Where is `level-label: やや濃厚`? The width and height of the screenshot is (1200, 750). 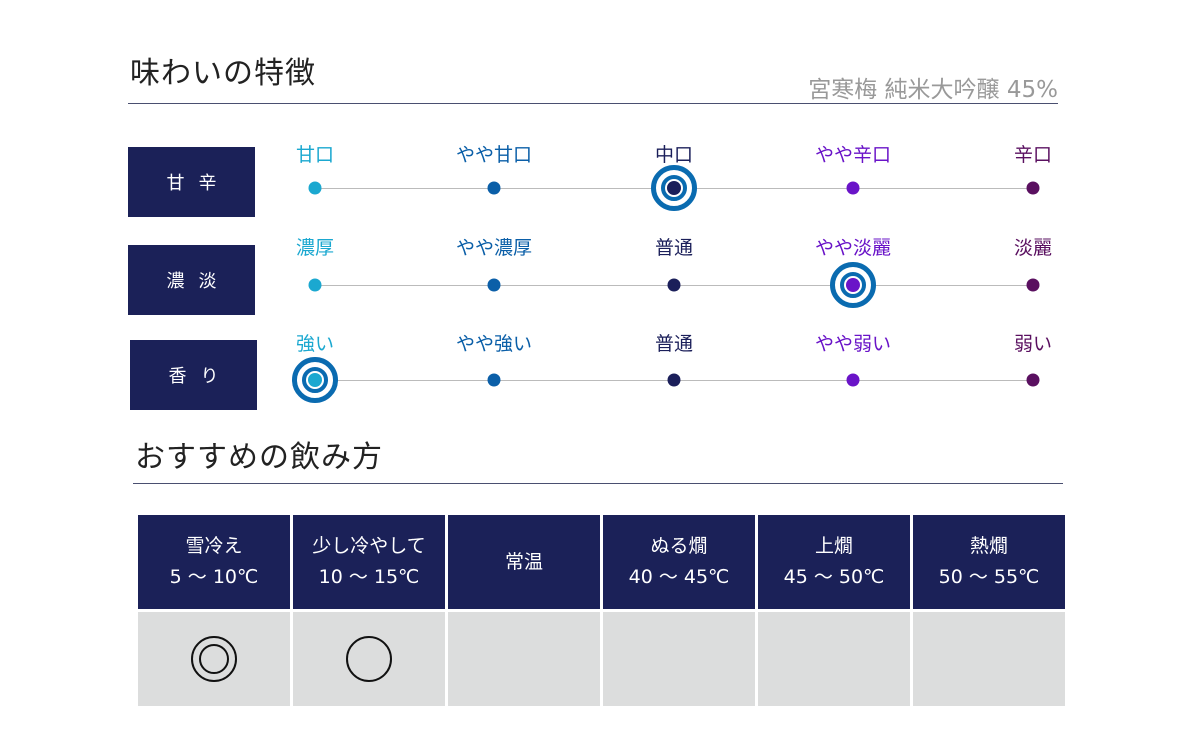
level-label: やや濃厚 is located at coordinates (494, 248).